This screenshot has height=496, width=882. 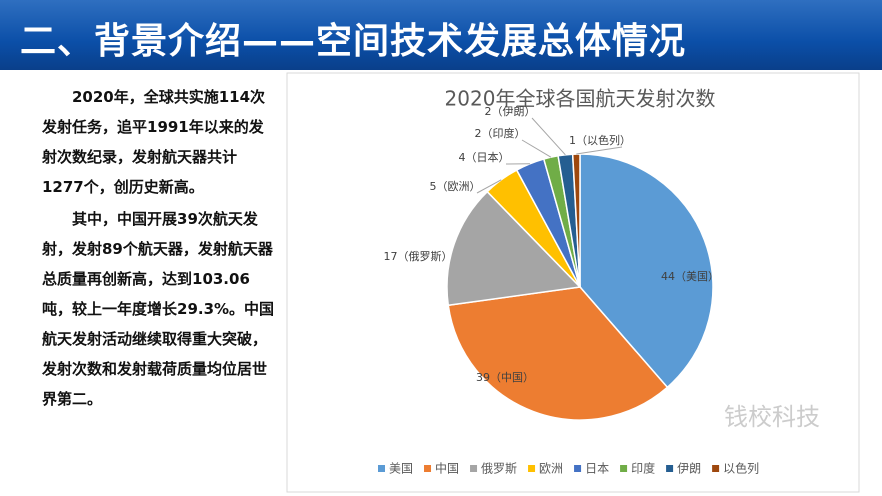 I want to click on data-label: 44（美国）, so click(x=690, y=276).